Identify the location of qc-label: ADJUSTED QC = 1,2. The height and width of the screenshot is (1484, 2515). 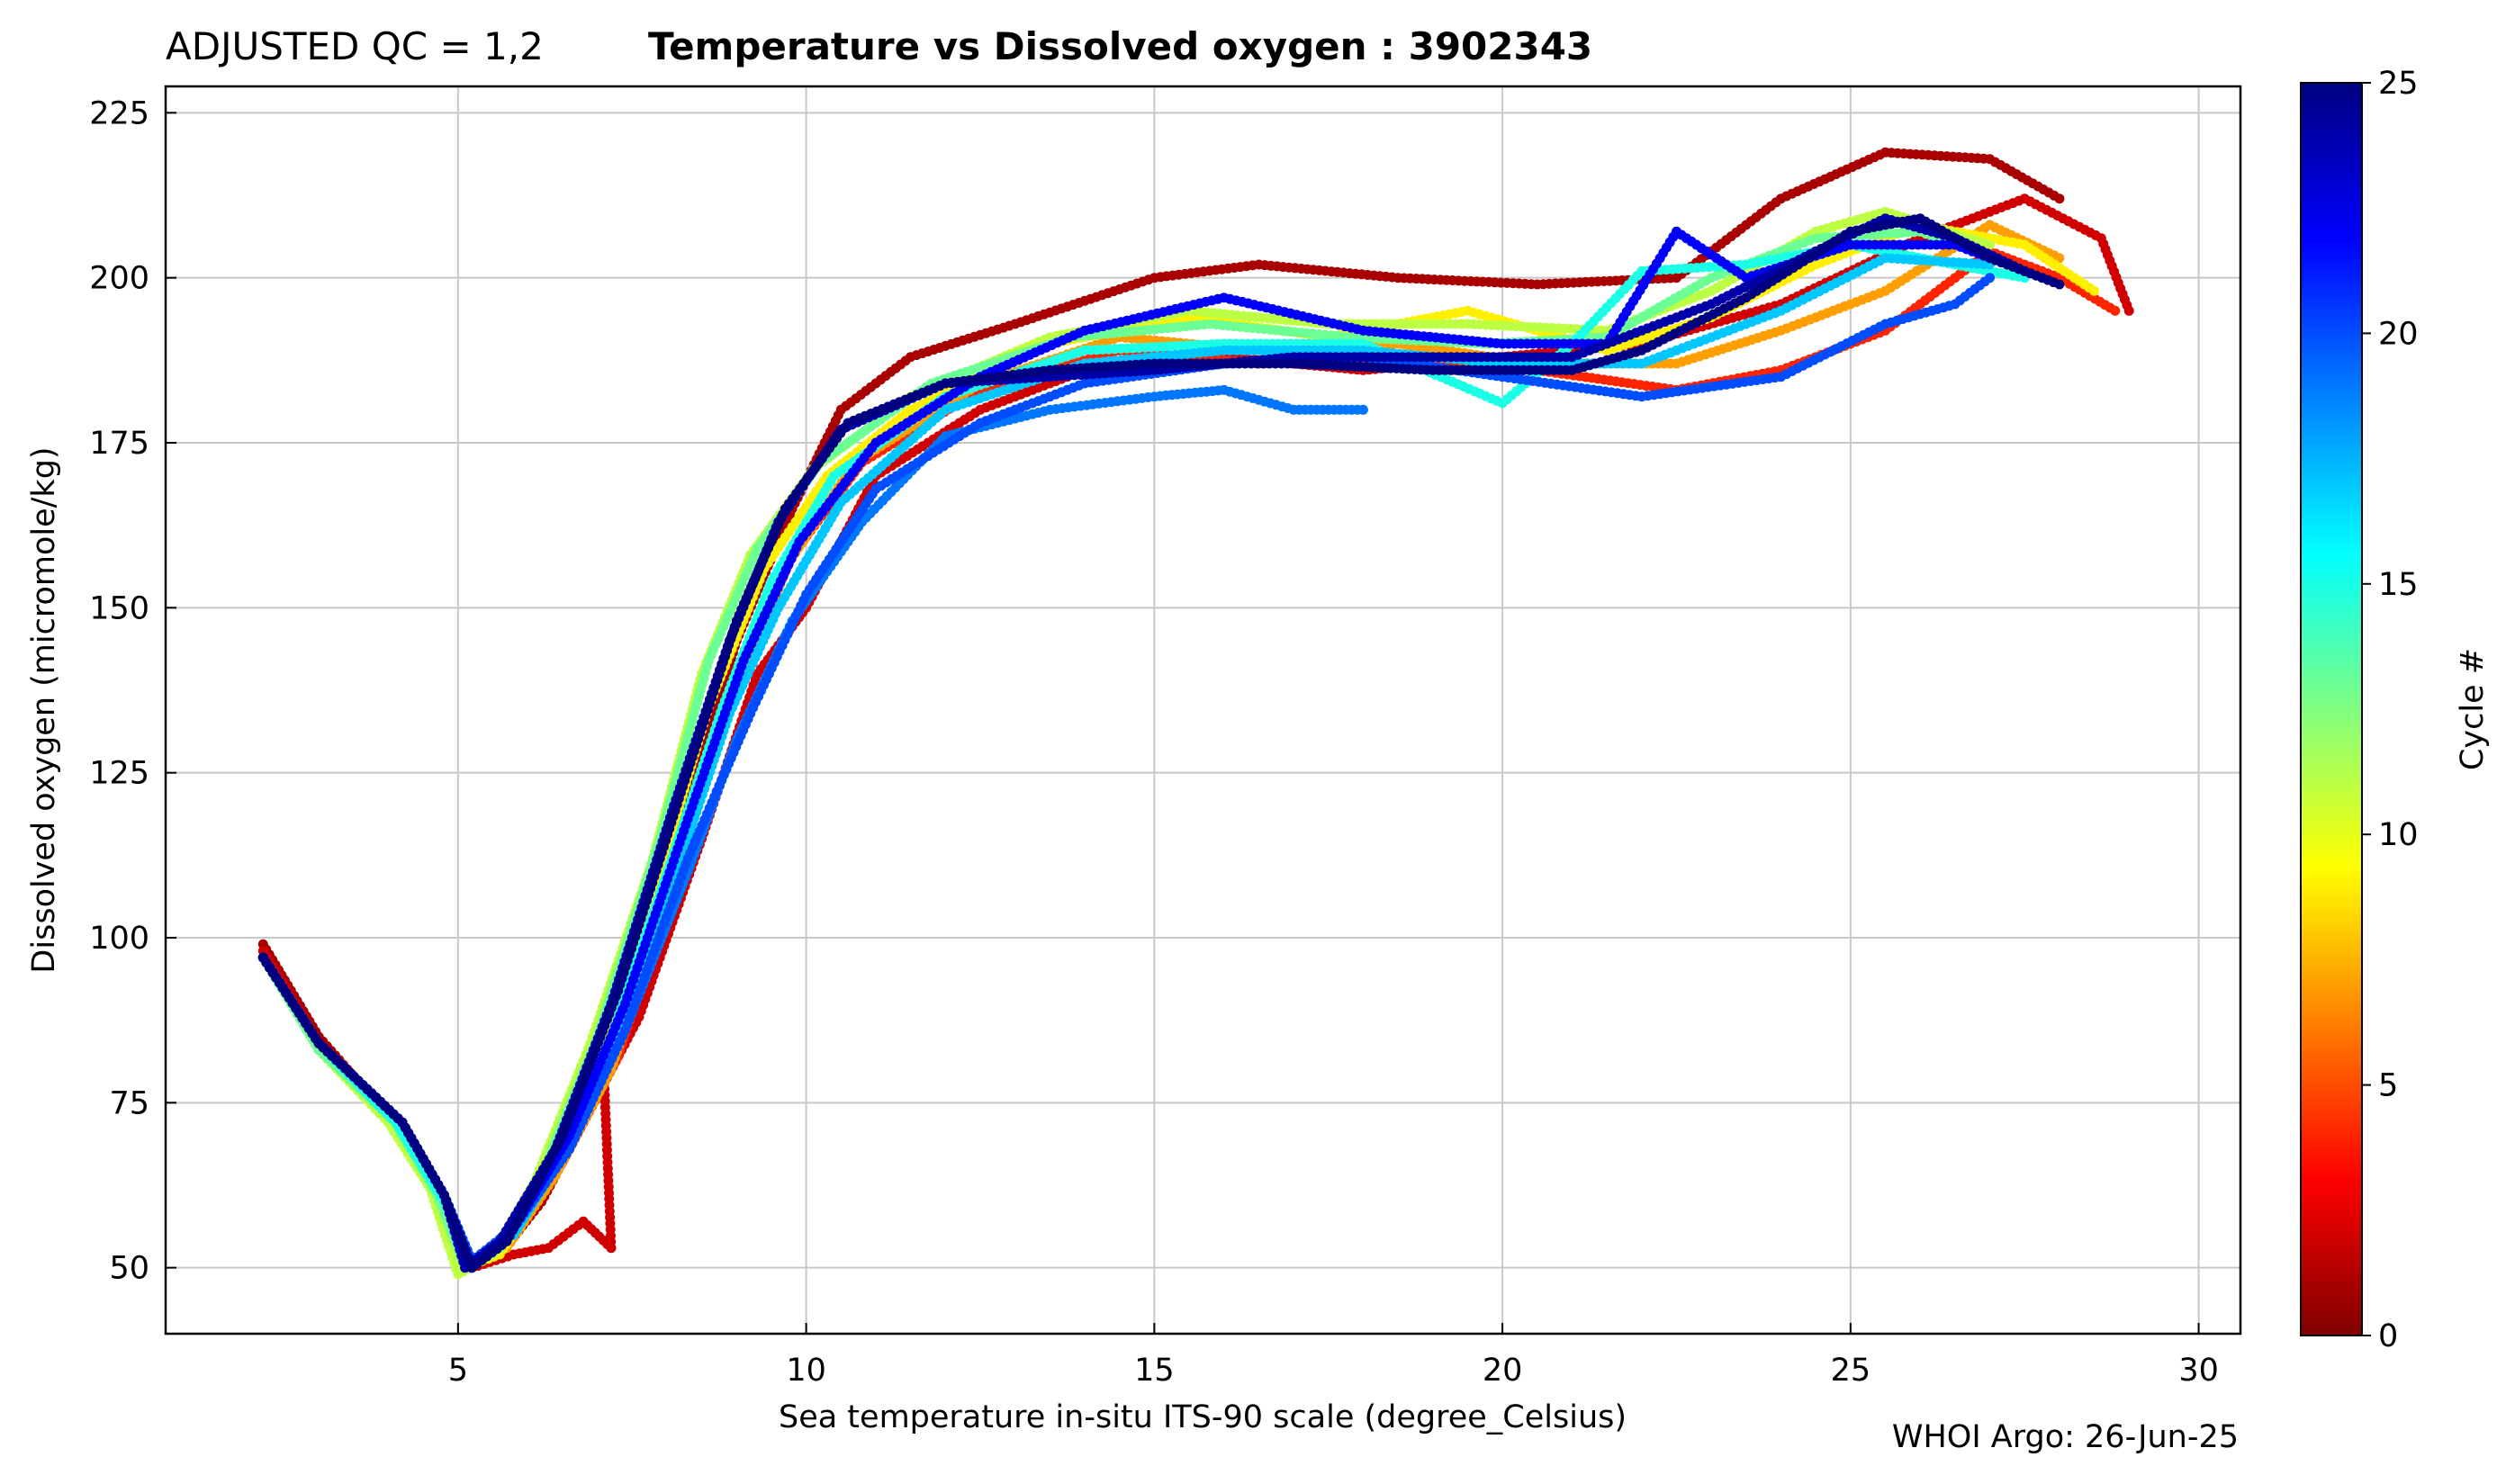
(355, 46).